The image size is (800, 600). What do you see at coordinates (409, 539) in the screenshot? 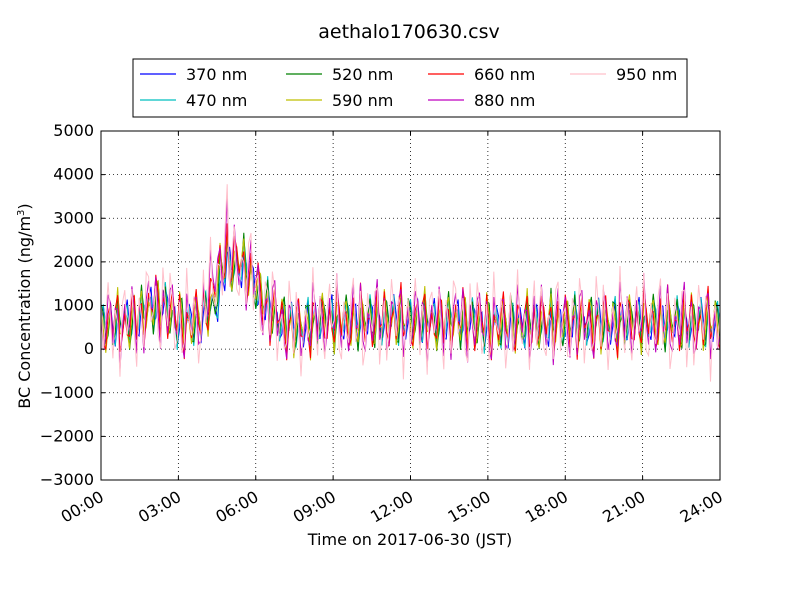
I see `x-axis-label: Time on 2017-06-30 (JST)` at bounding box center [409, 539].